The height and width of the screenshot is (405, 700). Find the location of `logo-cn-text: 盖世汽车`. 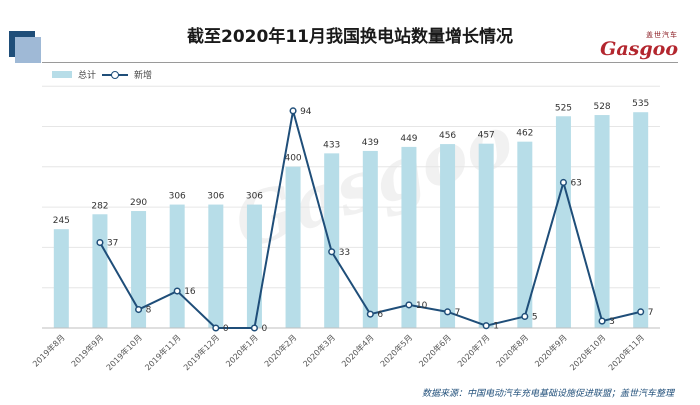

logo-cn-text: 盖世汽车 is located at coordinates (662, 35).